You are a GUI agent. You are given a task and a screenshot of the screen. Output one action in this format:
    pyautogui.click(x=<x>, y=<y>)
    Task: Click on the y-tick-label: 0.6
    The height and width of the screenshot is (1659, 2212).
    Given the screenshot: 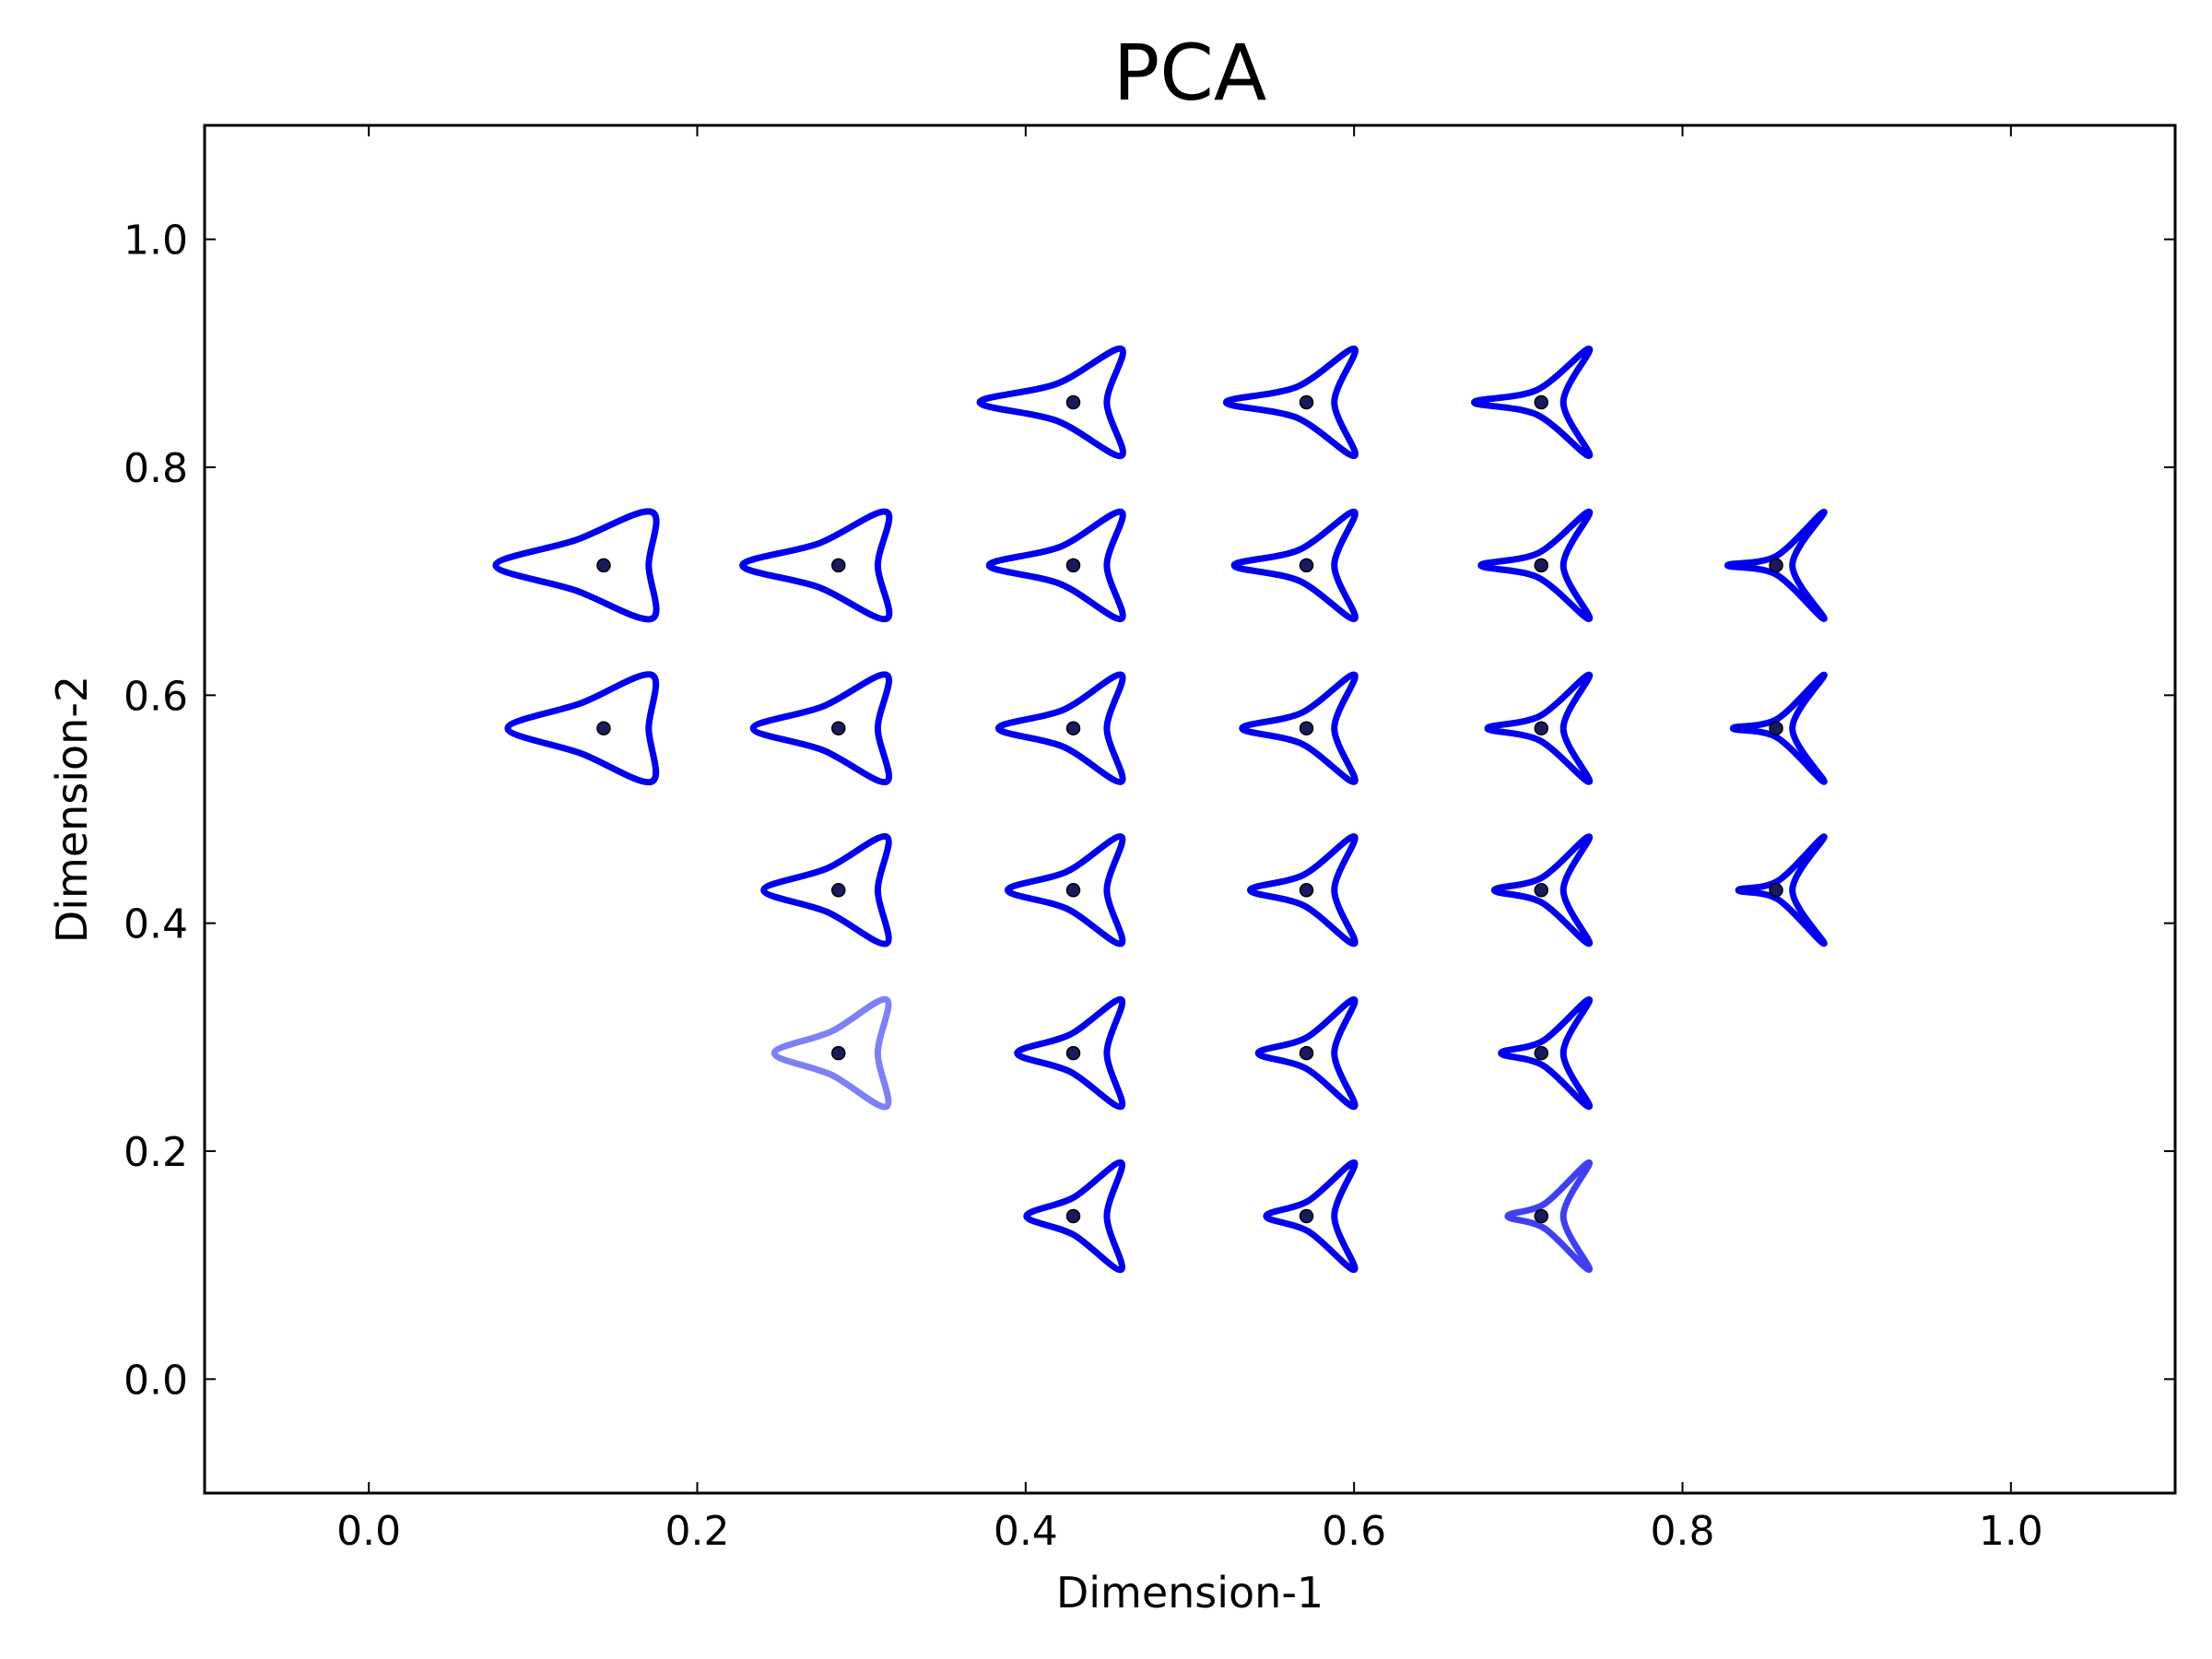 What is the action you would take?
    pyautogui.click(x=156, y=696)
    